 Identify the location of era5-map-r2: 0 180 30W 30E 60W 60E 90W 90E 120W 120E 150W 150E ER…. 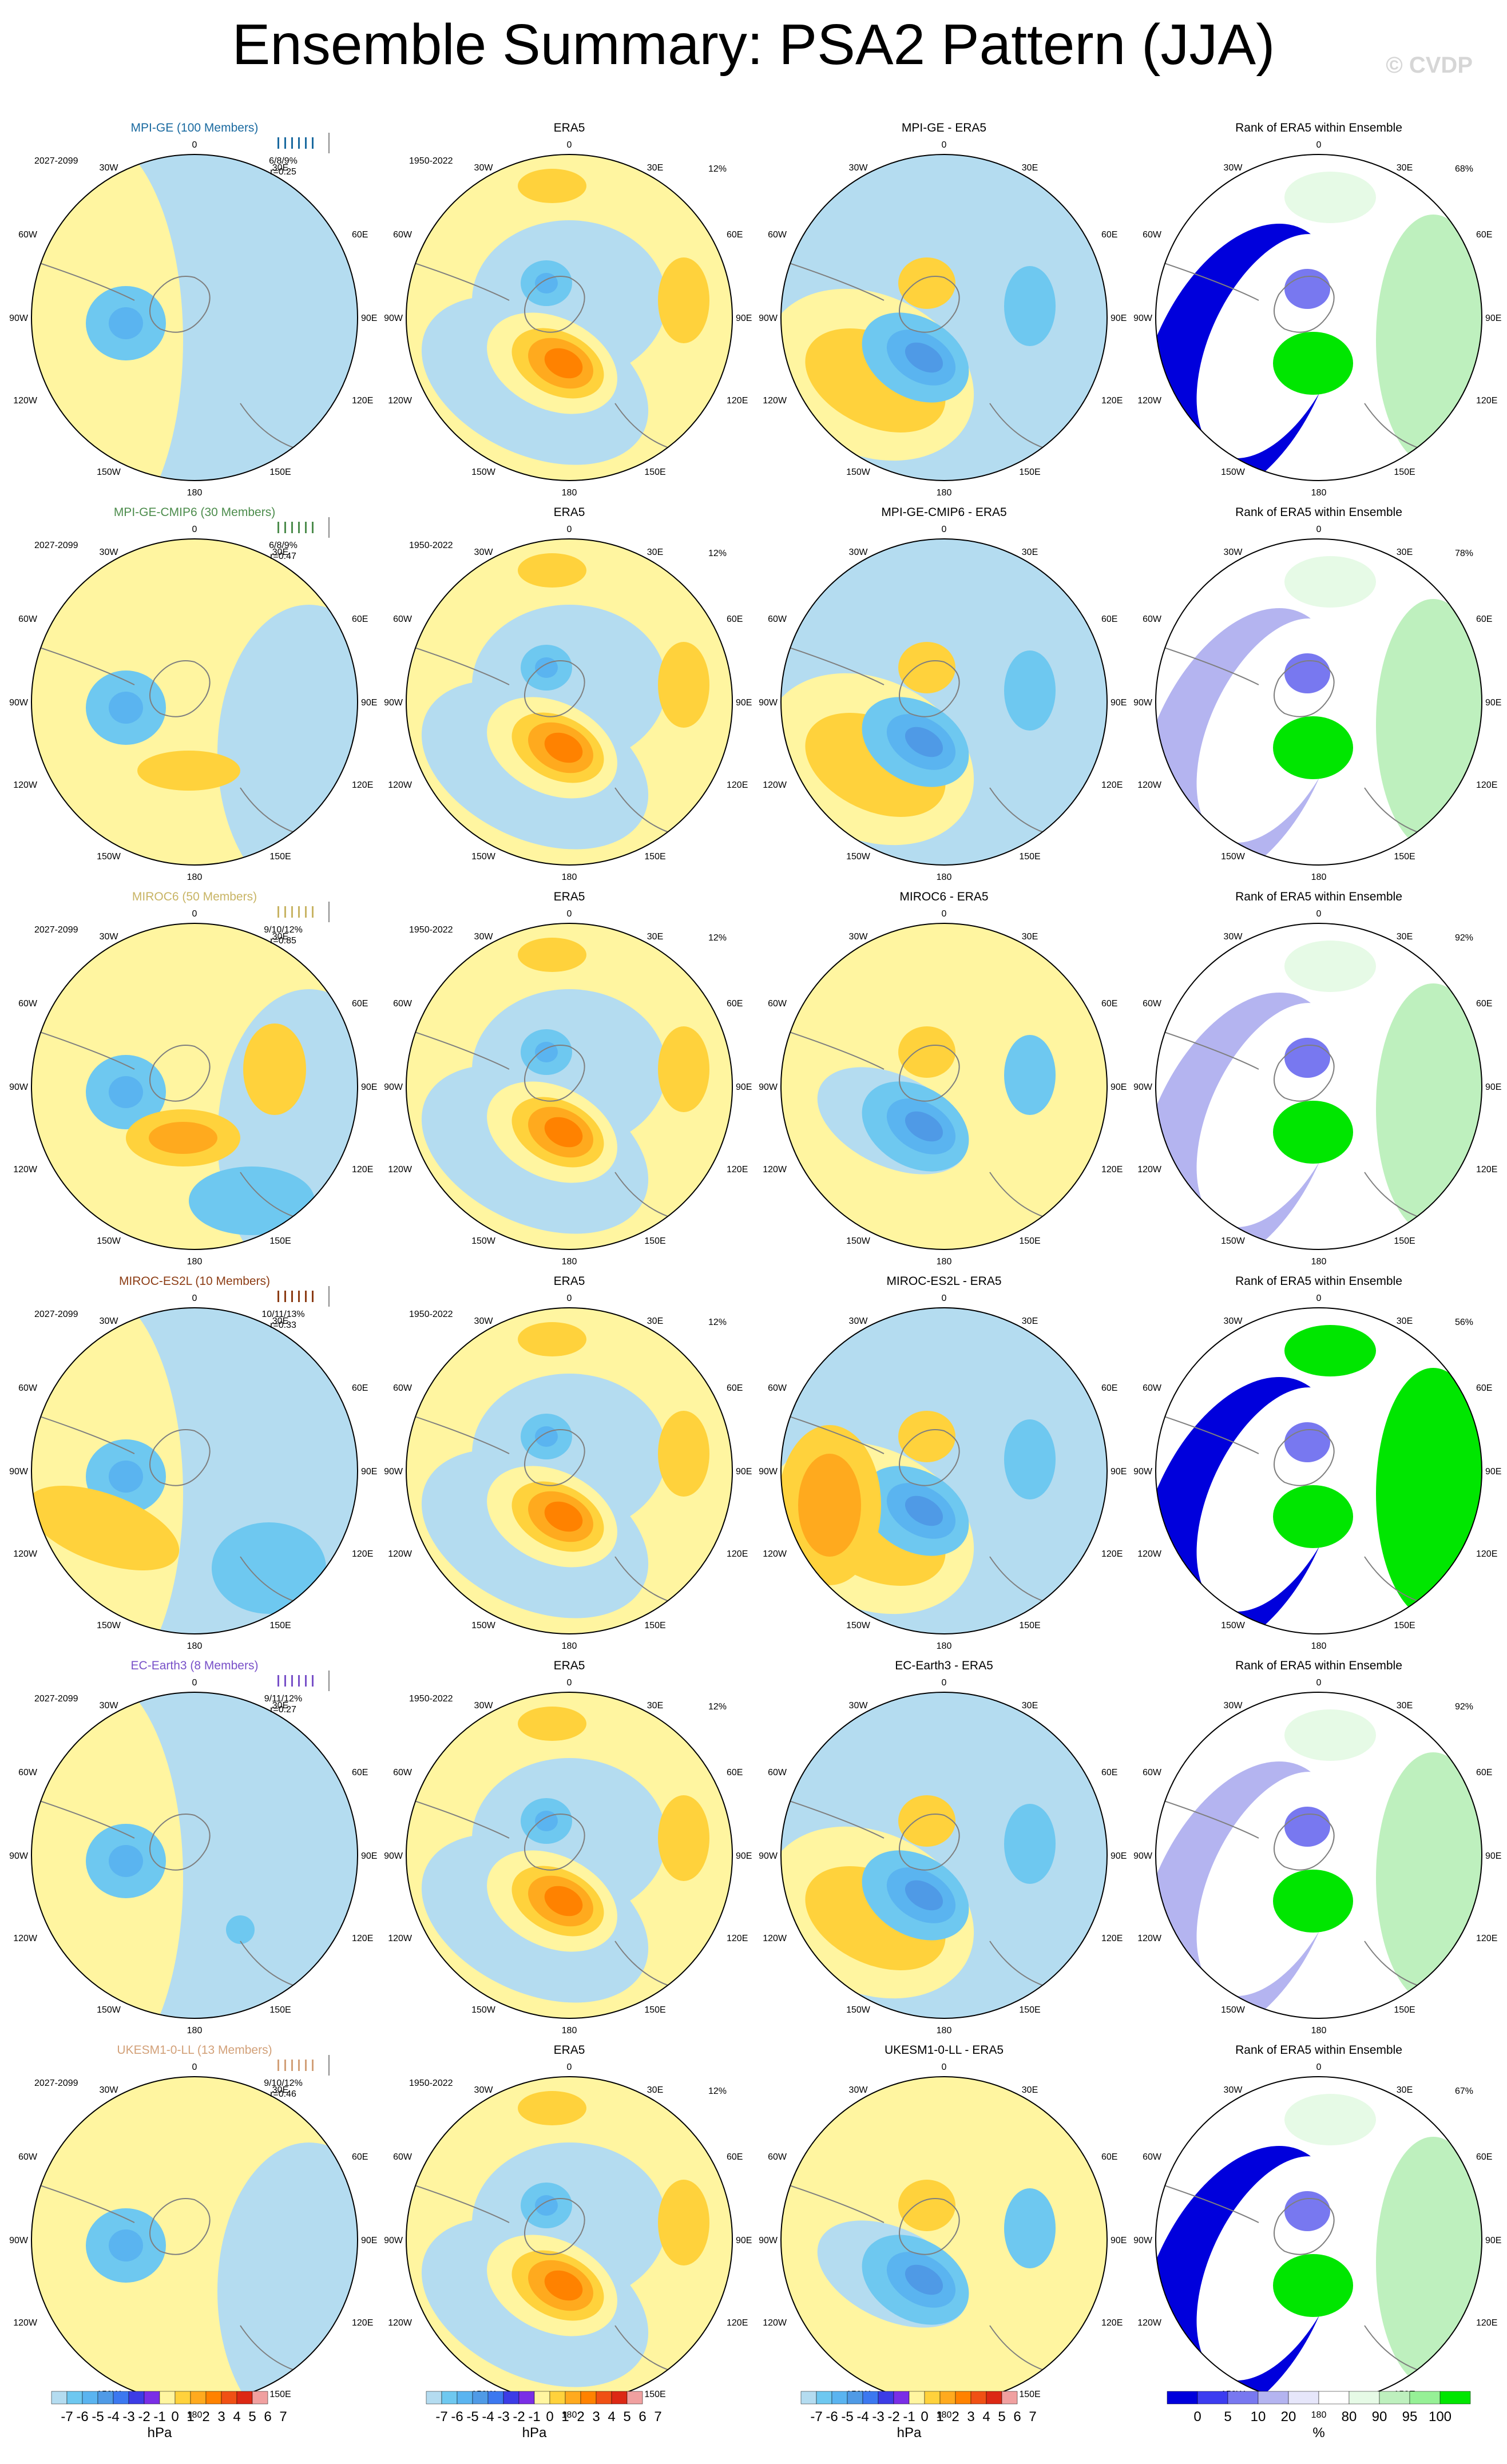
(568, 694).